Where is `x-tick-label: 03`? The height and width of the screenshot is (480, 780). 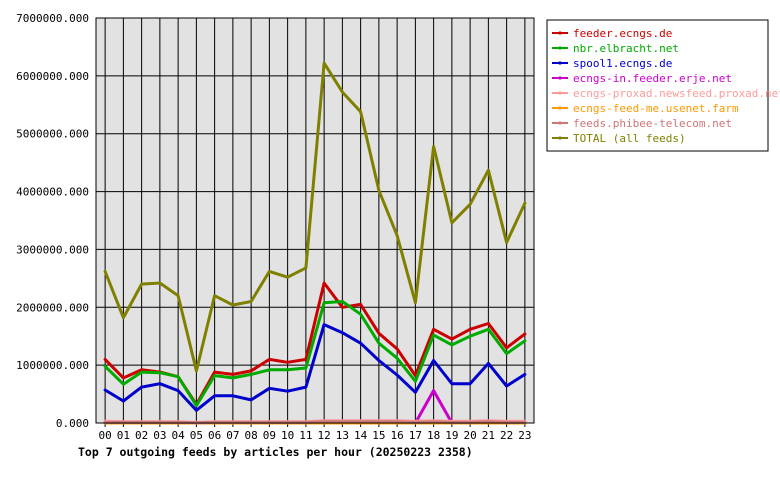
x-tick-label: 03 is located at coordinates (159, 435).